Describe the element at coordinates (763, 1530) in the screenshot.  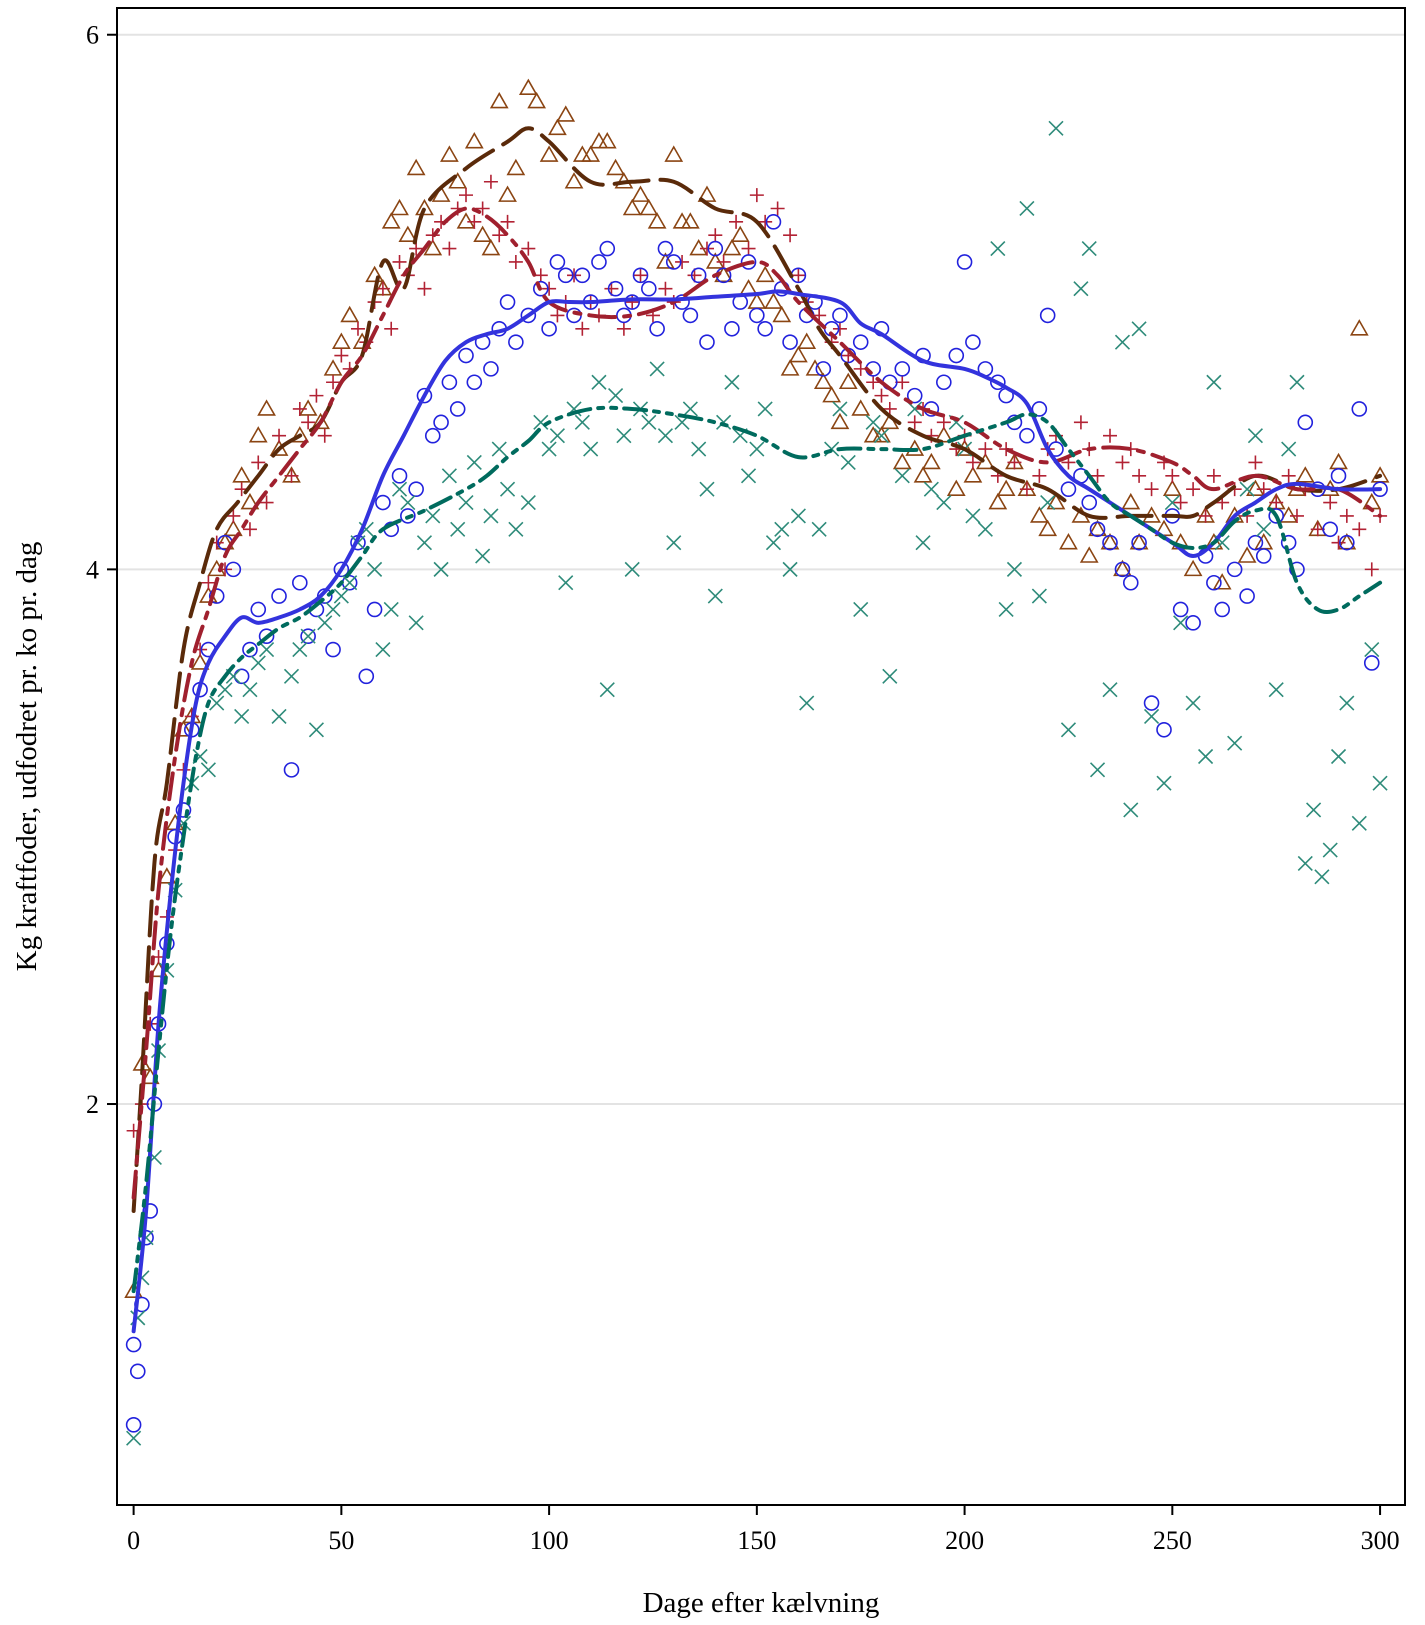
I see `x-axis: 0 50 100 150 200 250 300` at that location.